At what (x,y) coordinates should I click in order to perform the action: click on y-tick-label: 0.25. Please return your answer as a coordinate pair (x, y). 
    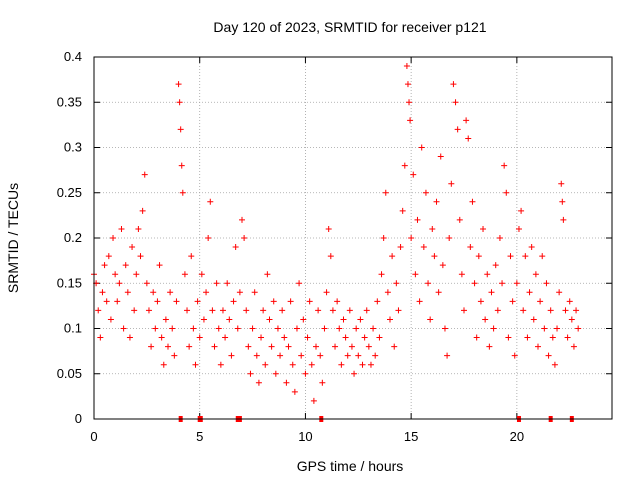
    Looking at the image, I should click on (69, 192).